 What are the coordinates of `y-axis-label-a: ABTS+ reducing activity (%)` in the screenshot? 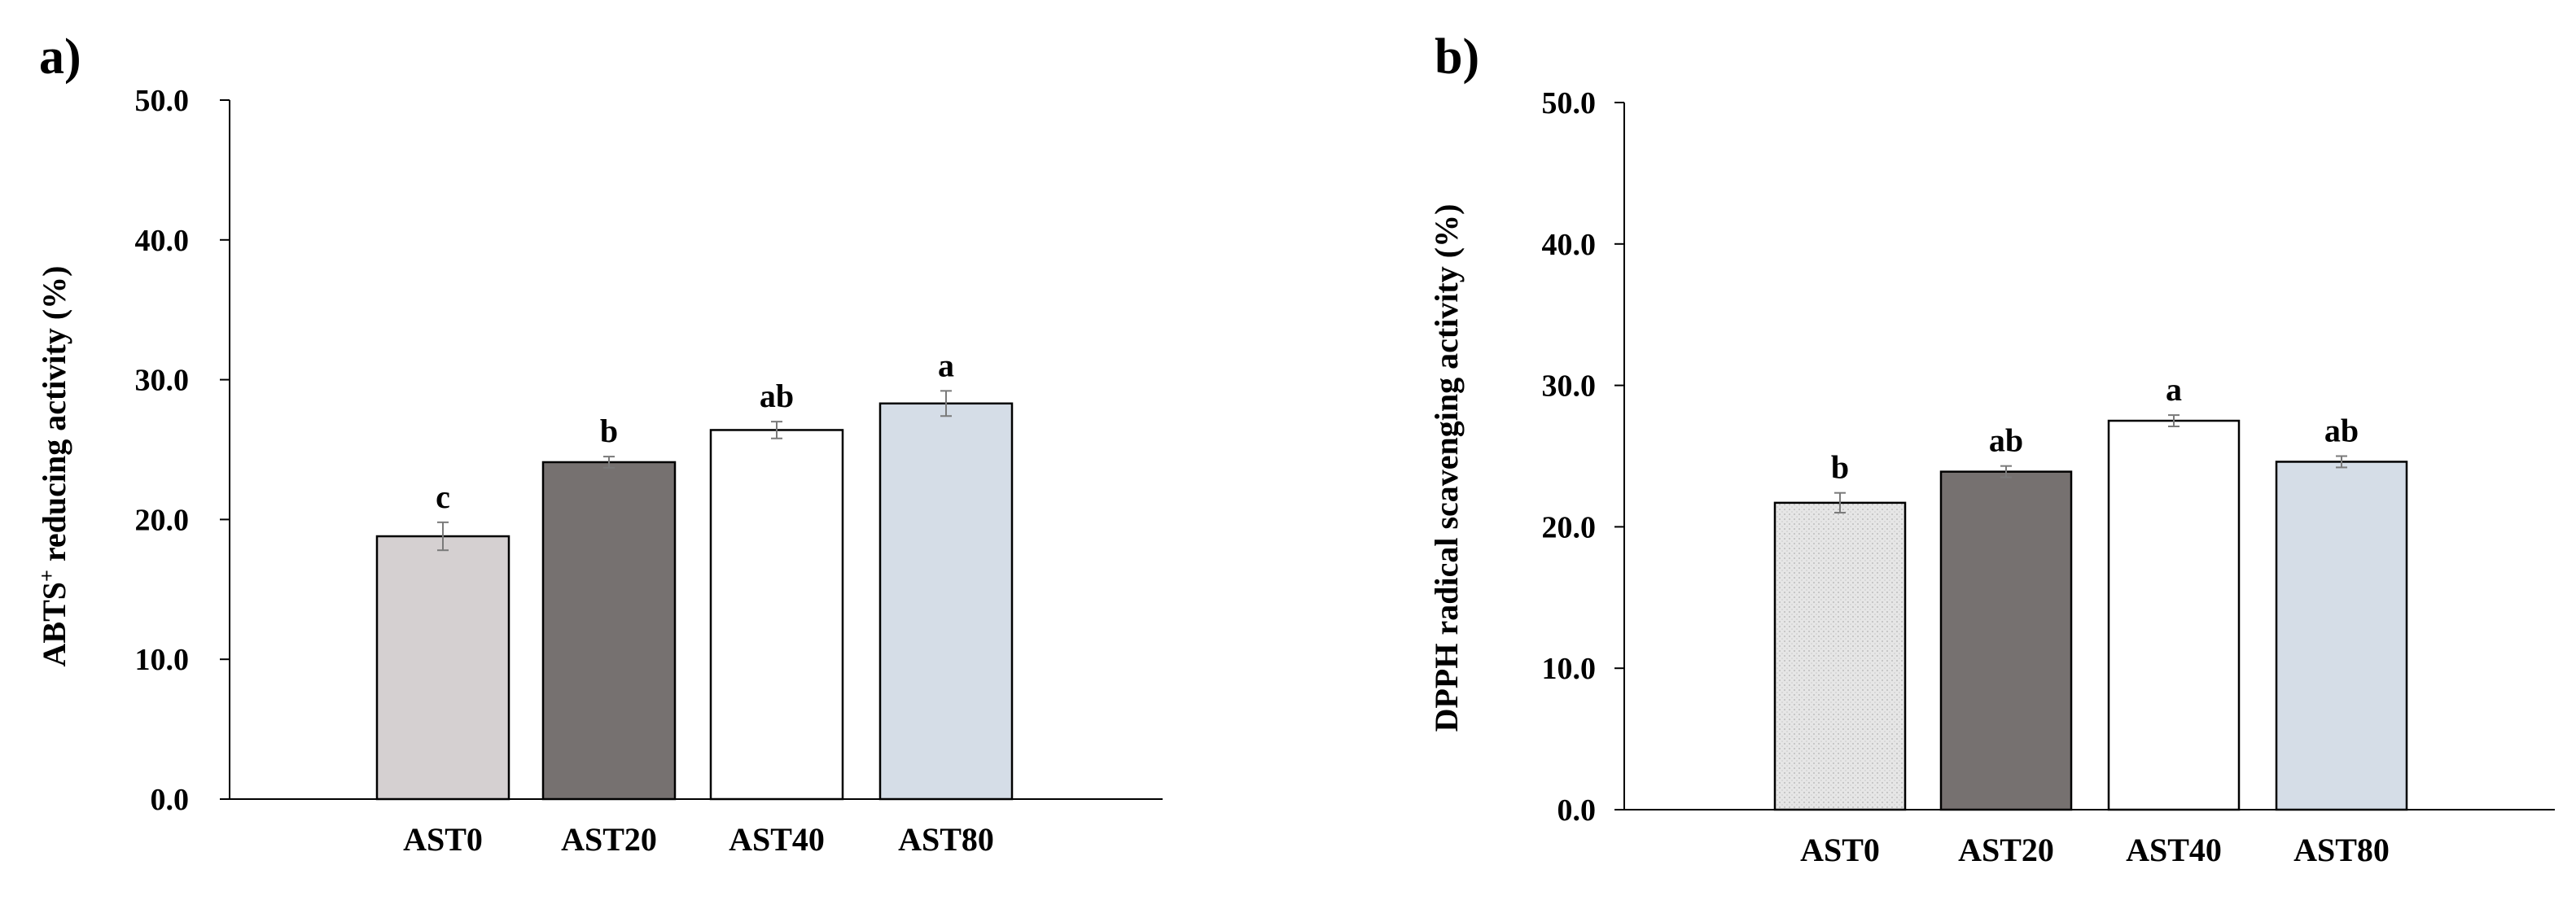 It's located at (54, 466).